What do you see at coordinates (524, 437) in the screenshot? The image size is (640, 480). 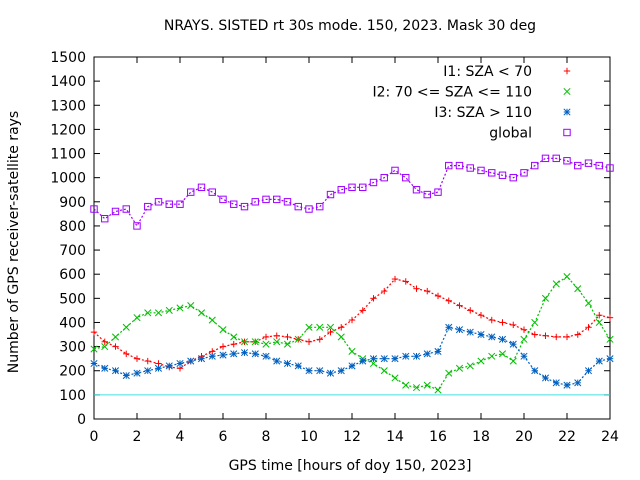 I see `x-tick-label: 20` at bounding box center [524, 437].